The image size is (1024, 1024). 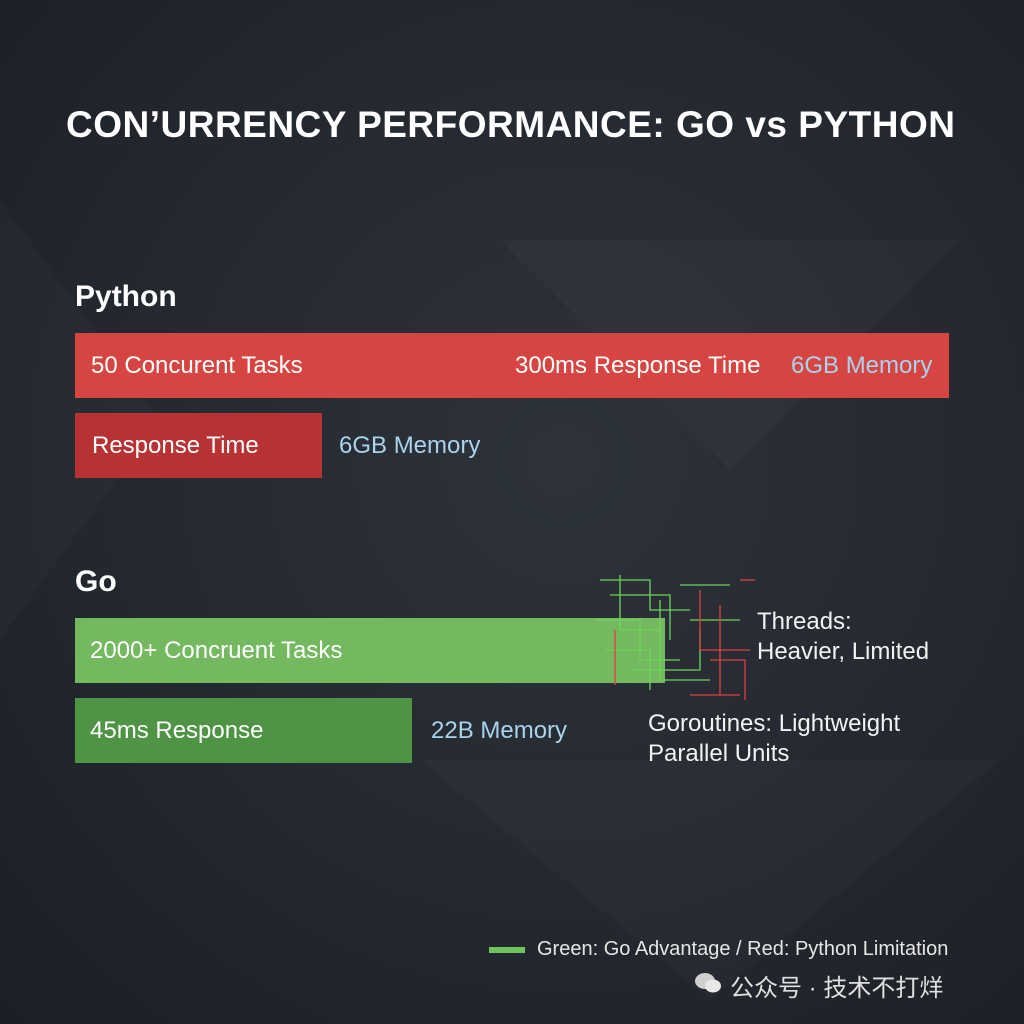 I want to click on annotation-line: Threads:, so click(x=804, y=621).